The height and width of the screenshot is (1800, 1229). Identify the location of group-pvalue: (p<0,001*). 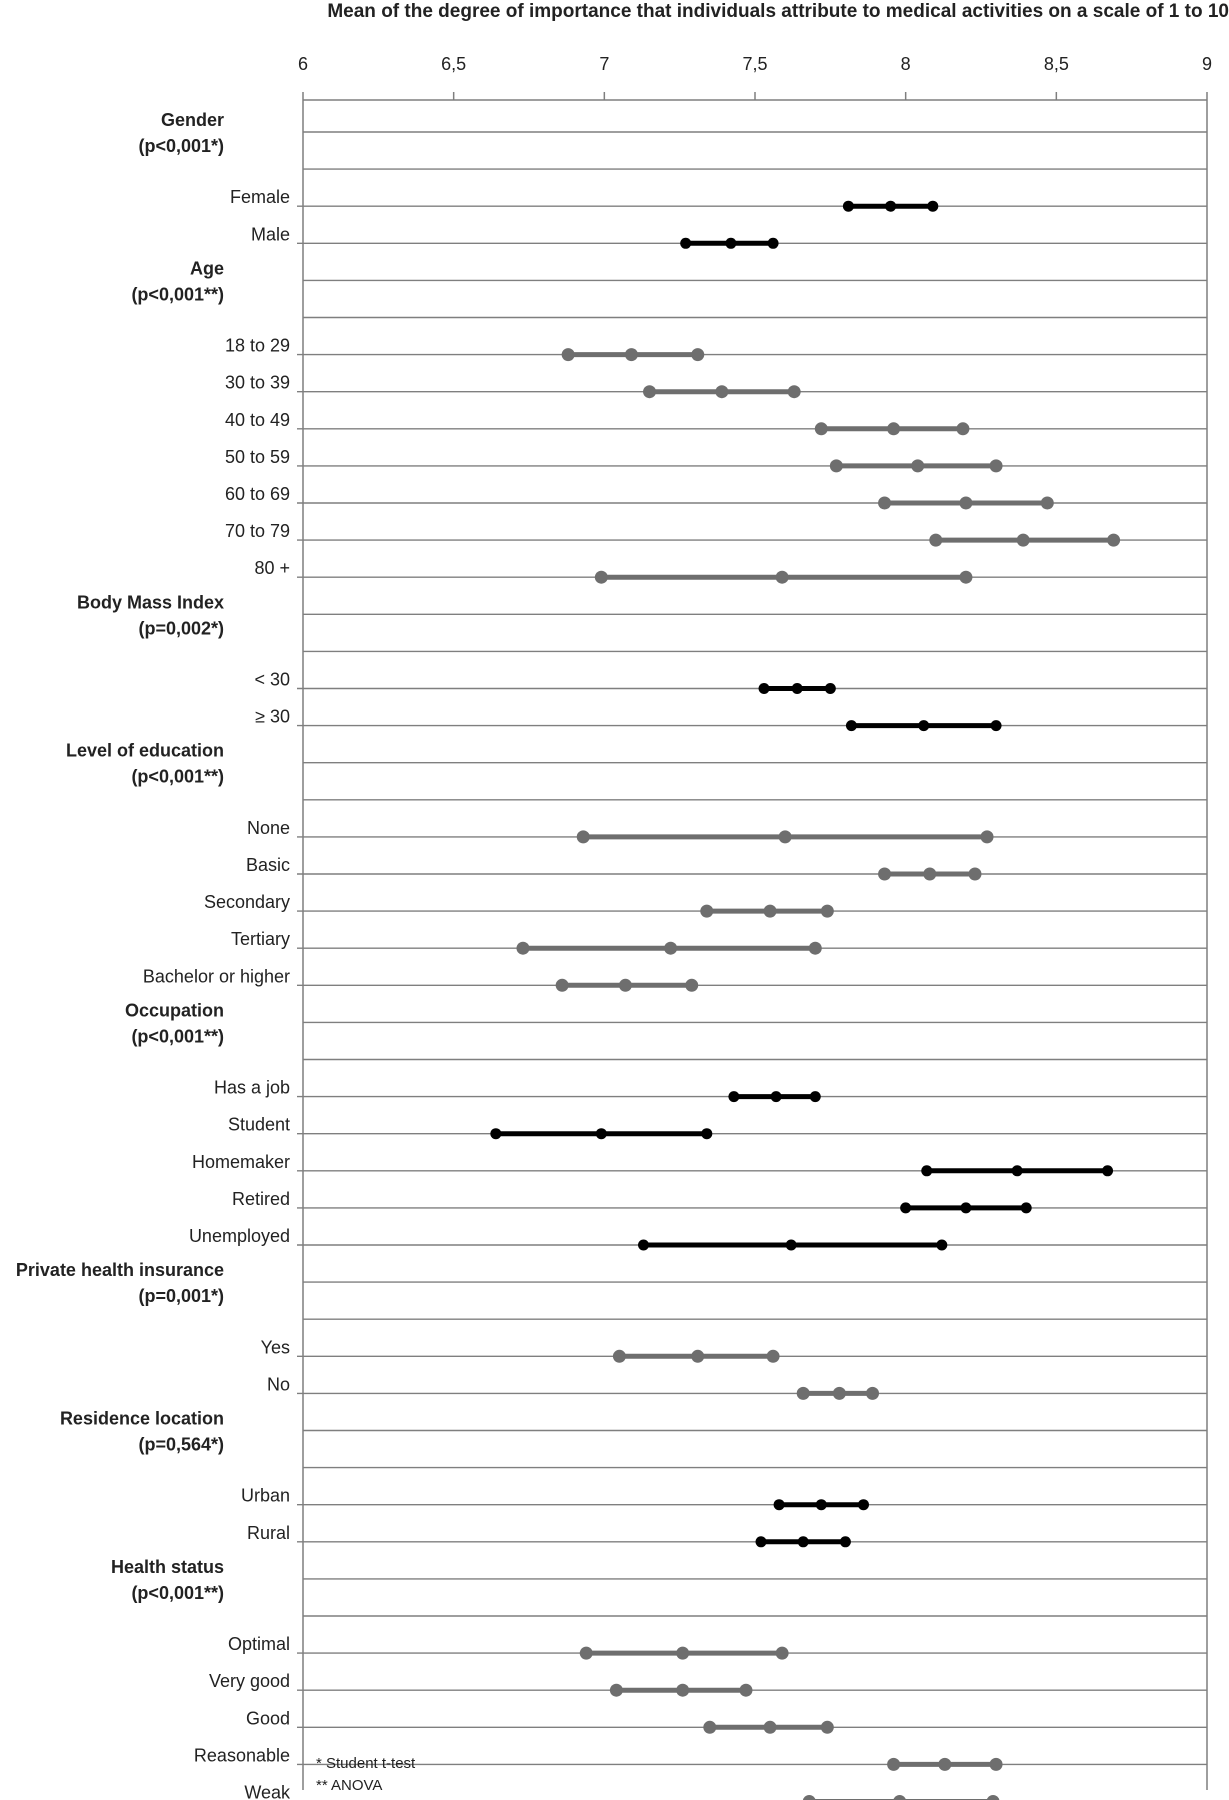
(181, 146).